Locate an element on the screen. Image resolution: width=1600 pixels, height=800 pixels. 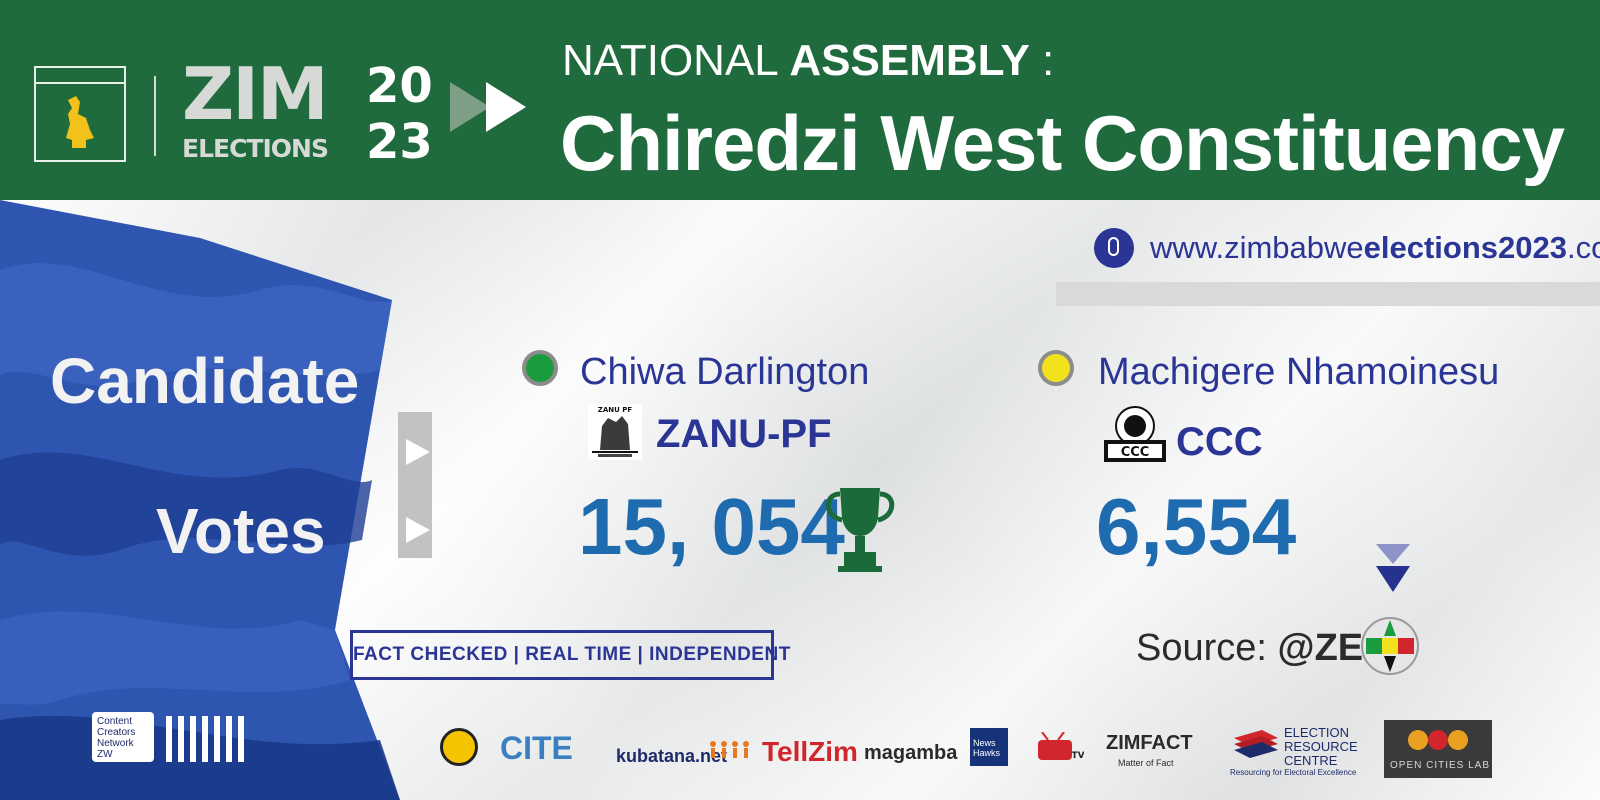
title-prefix: NATIONAL is located at coordinates (676, 60).